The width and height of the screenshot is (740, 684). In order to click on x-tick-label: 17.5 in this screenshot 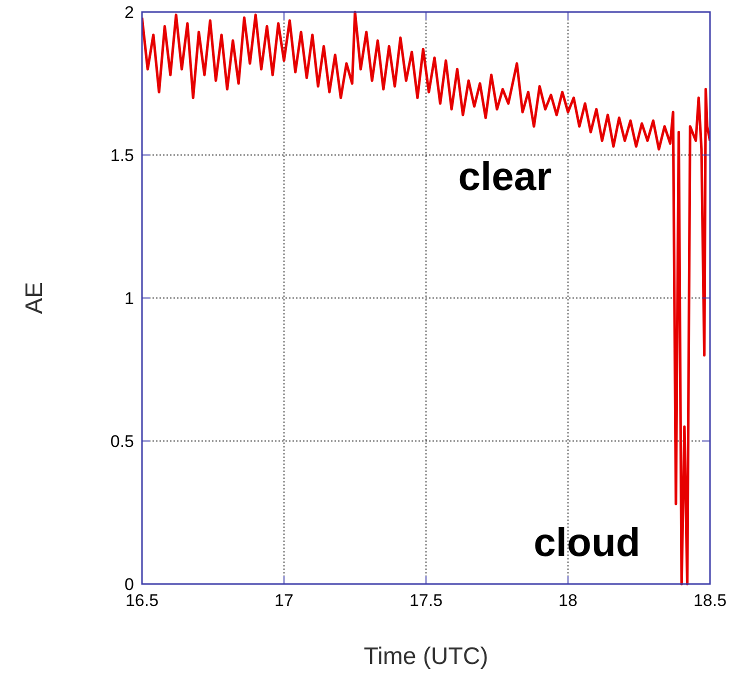, I will do `click(426, 600)`.